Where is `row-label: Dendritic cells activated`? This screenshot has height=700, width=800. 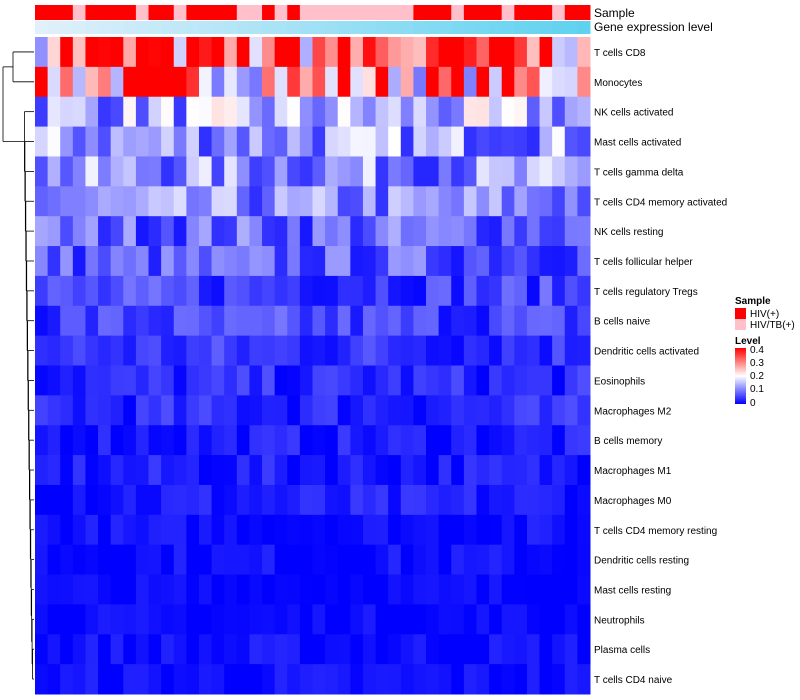 row-label: Dendritic cells activated is located at coordinates (646, 352).